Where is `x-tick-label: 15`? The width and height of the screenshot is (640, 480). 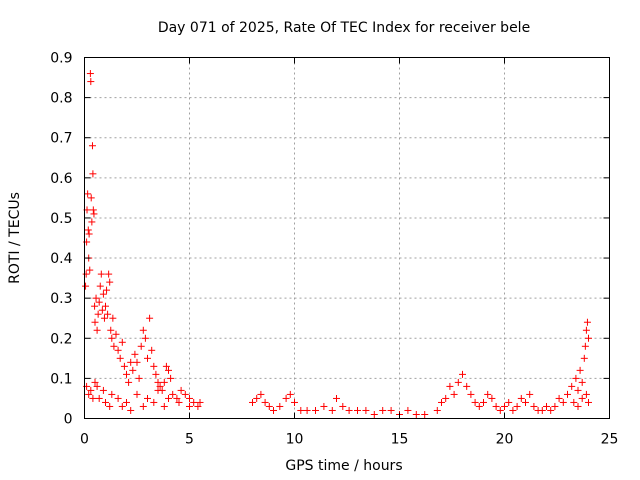
x-tick-label: 15 is located at coordinates (400, 440).